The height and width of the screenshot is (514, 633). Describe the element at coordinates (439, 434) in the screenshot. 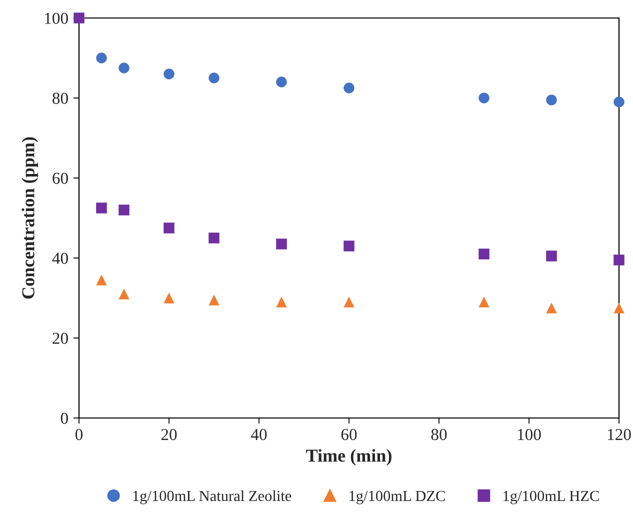

I see `x-tick-label: 80` at that location.